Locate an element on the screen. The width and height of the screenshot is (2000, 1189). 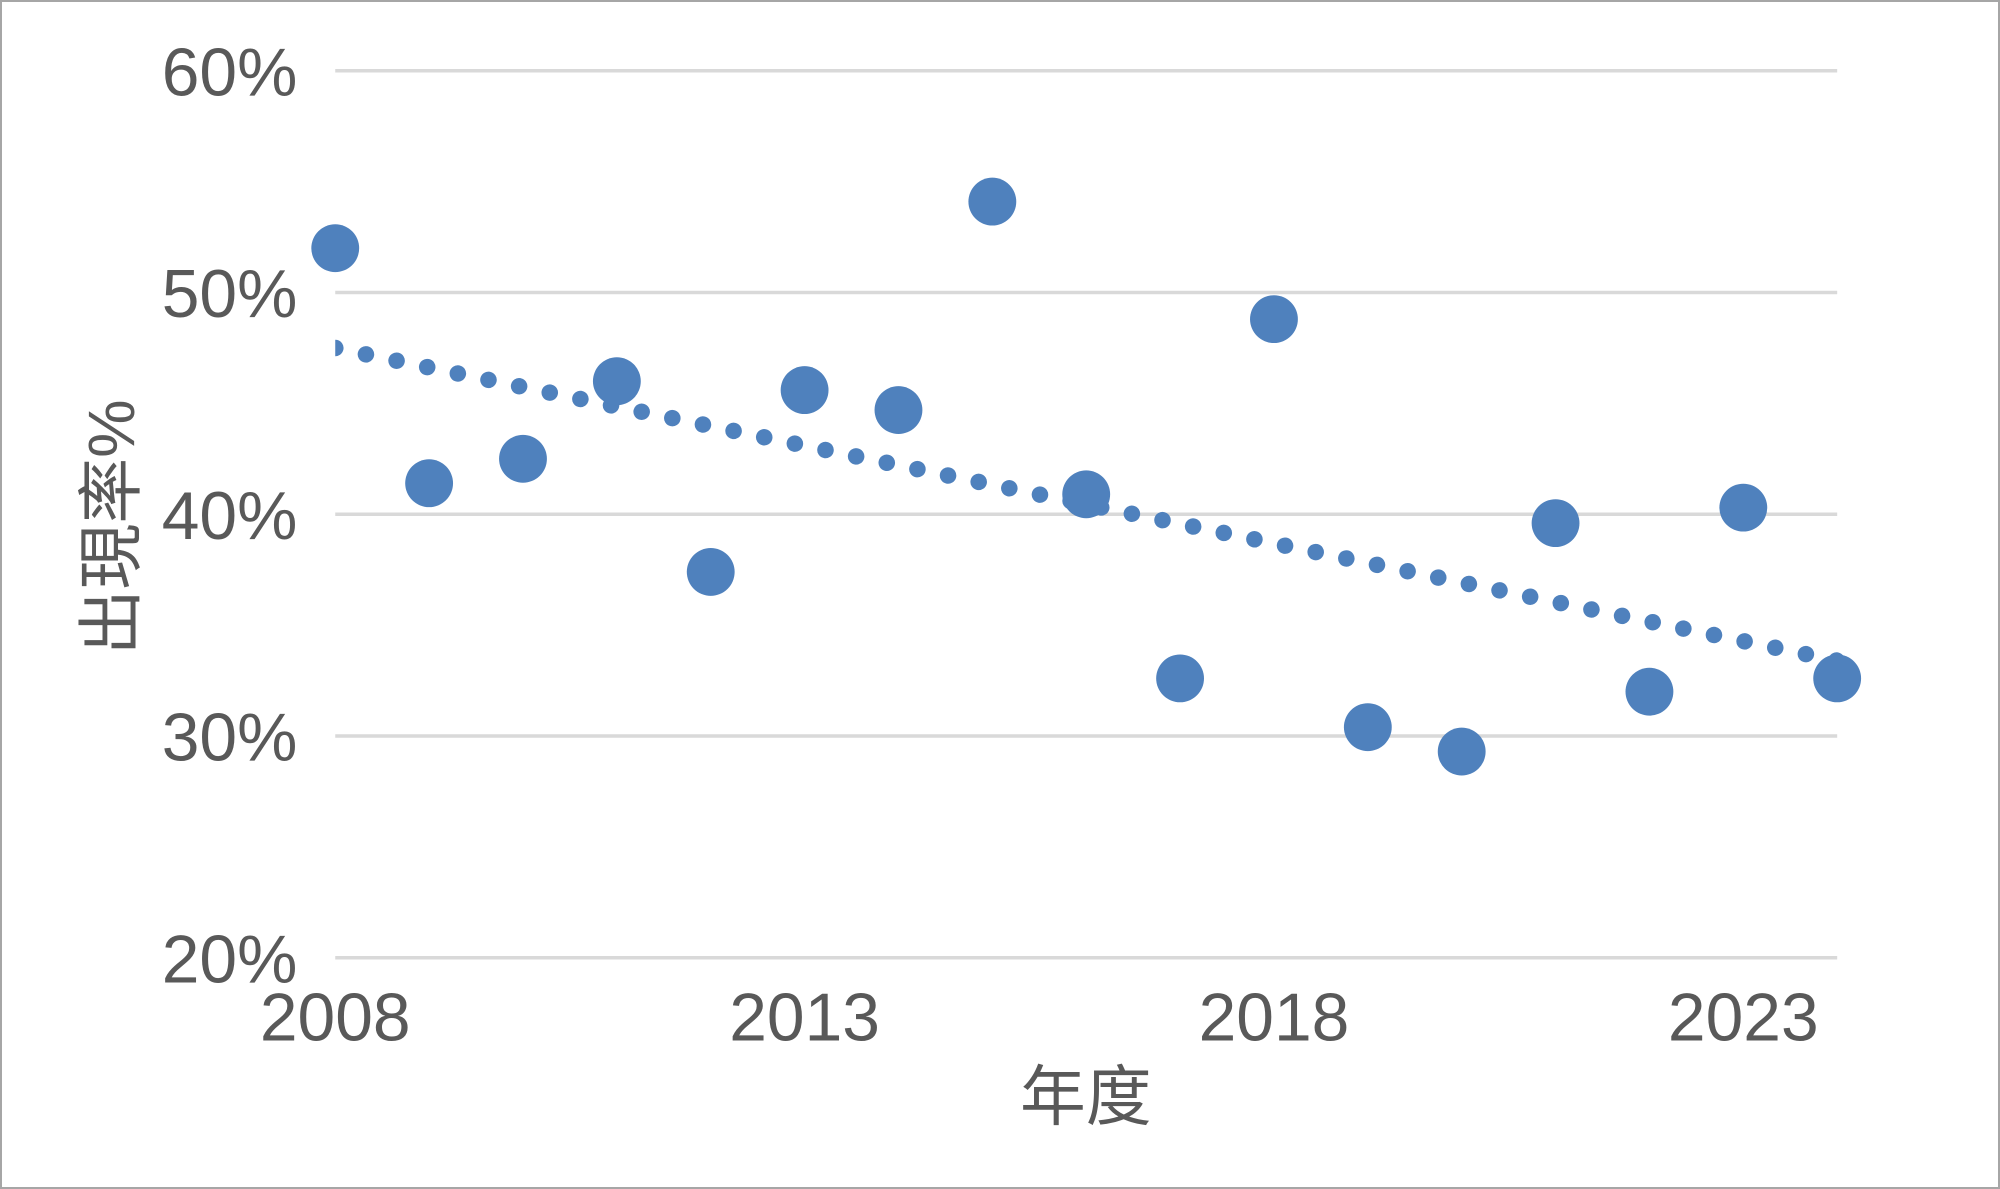
y-axis-title: 出現率% is located at coordinates (111, 527).